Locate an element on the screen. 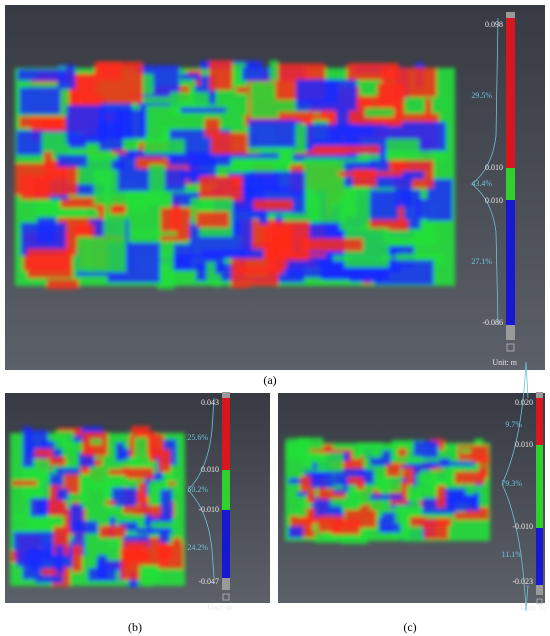  scale-label: -0.010 is located at coordinates (208, 509).